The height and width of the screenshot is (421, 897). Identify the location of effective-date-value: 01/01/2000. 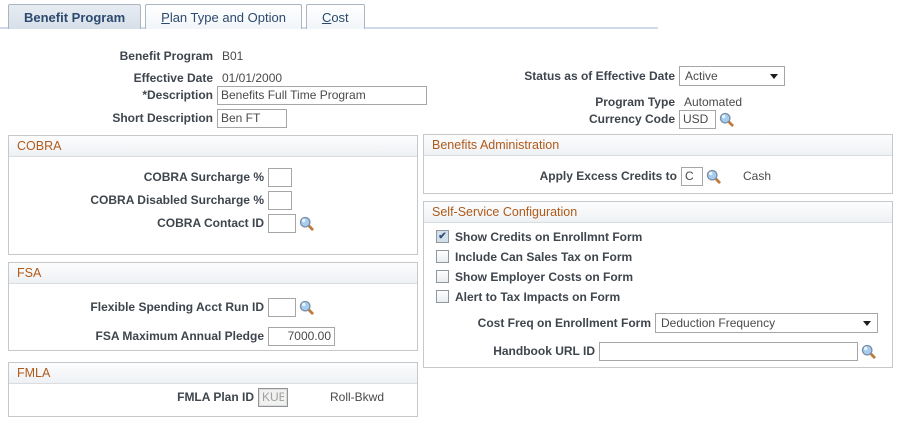
(252, 78).